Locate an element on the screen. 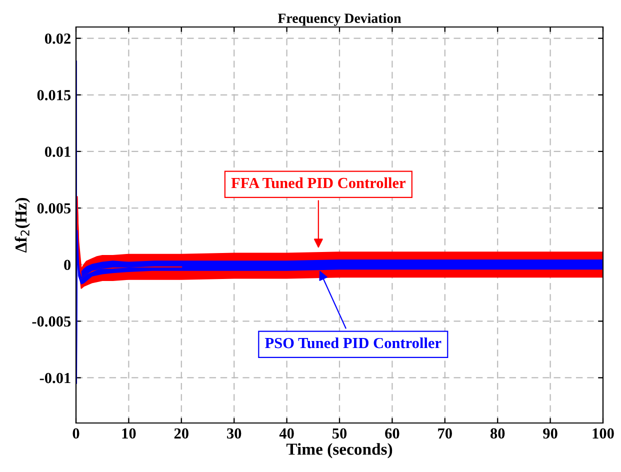  chart-title: Frequency Deviation is located at coordinates (340, 19).